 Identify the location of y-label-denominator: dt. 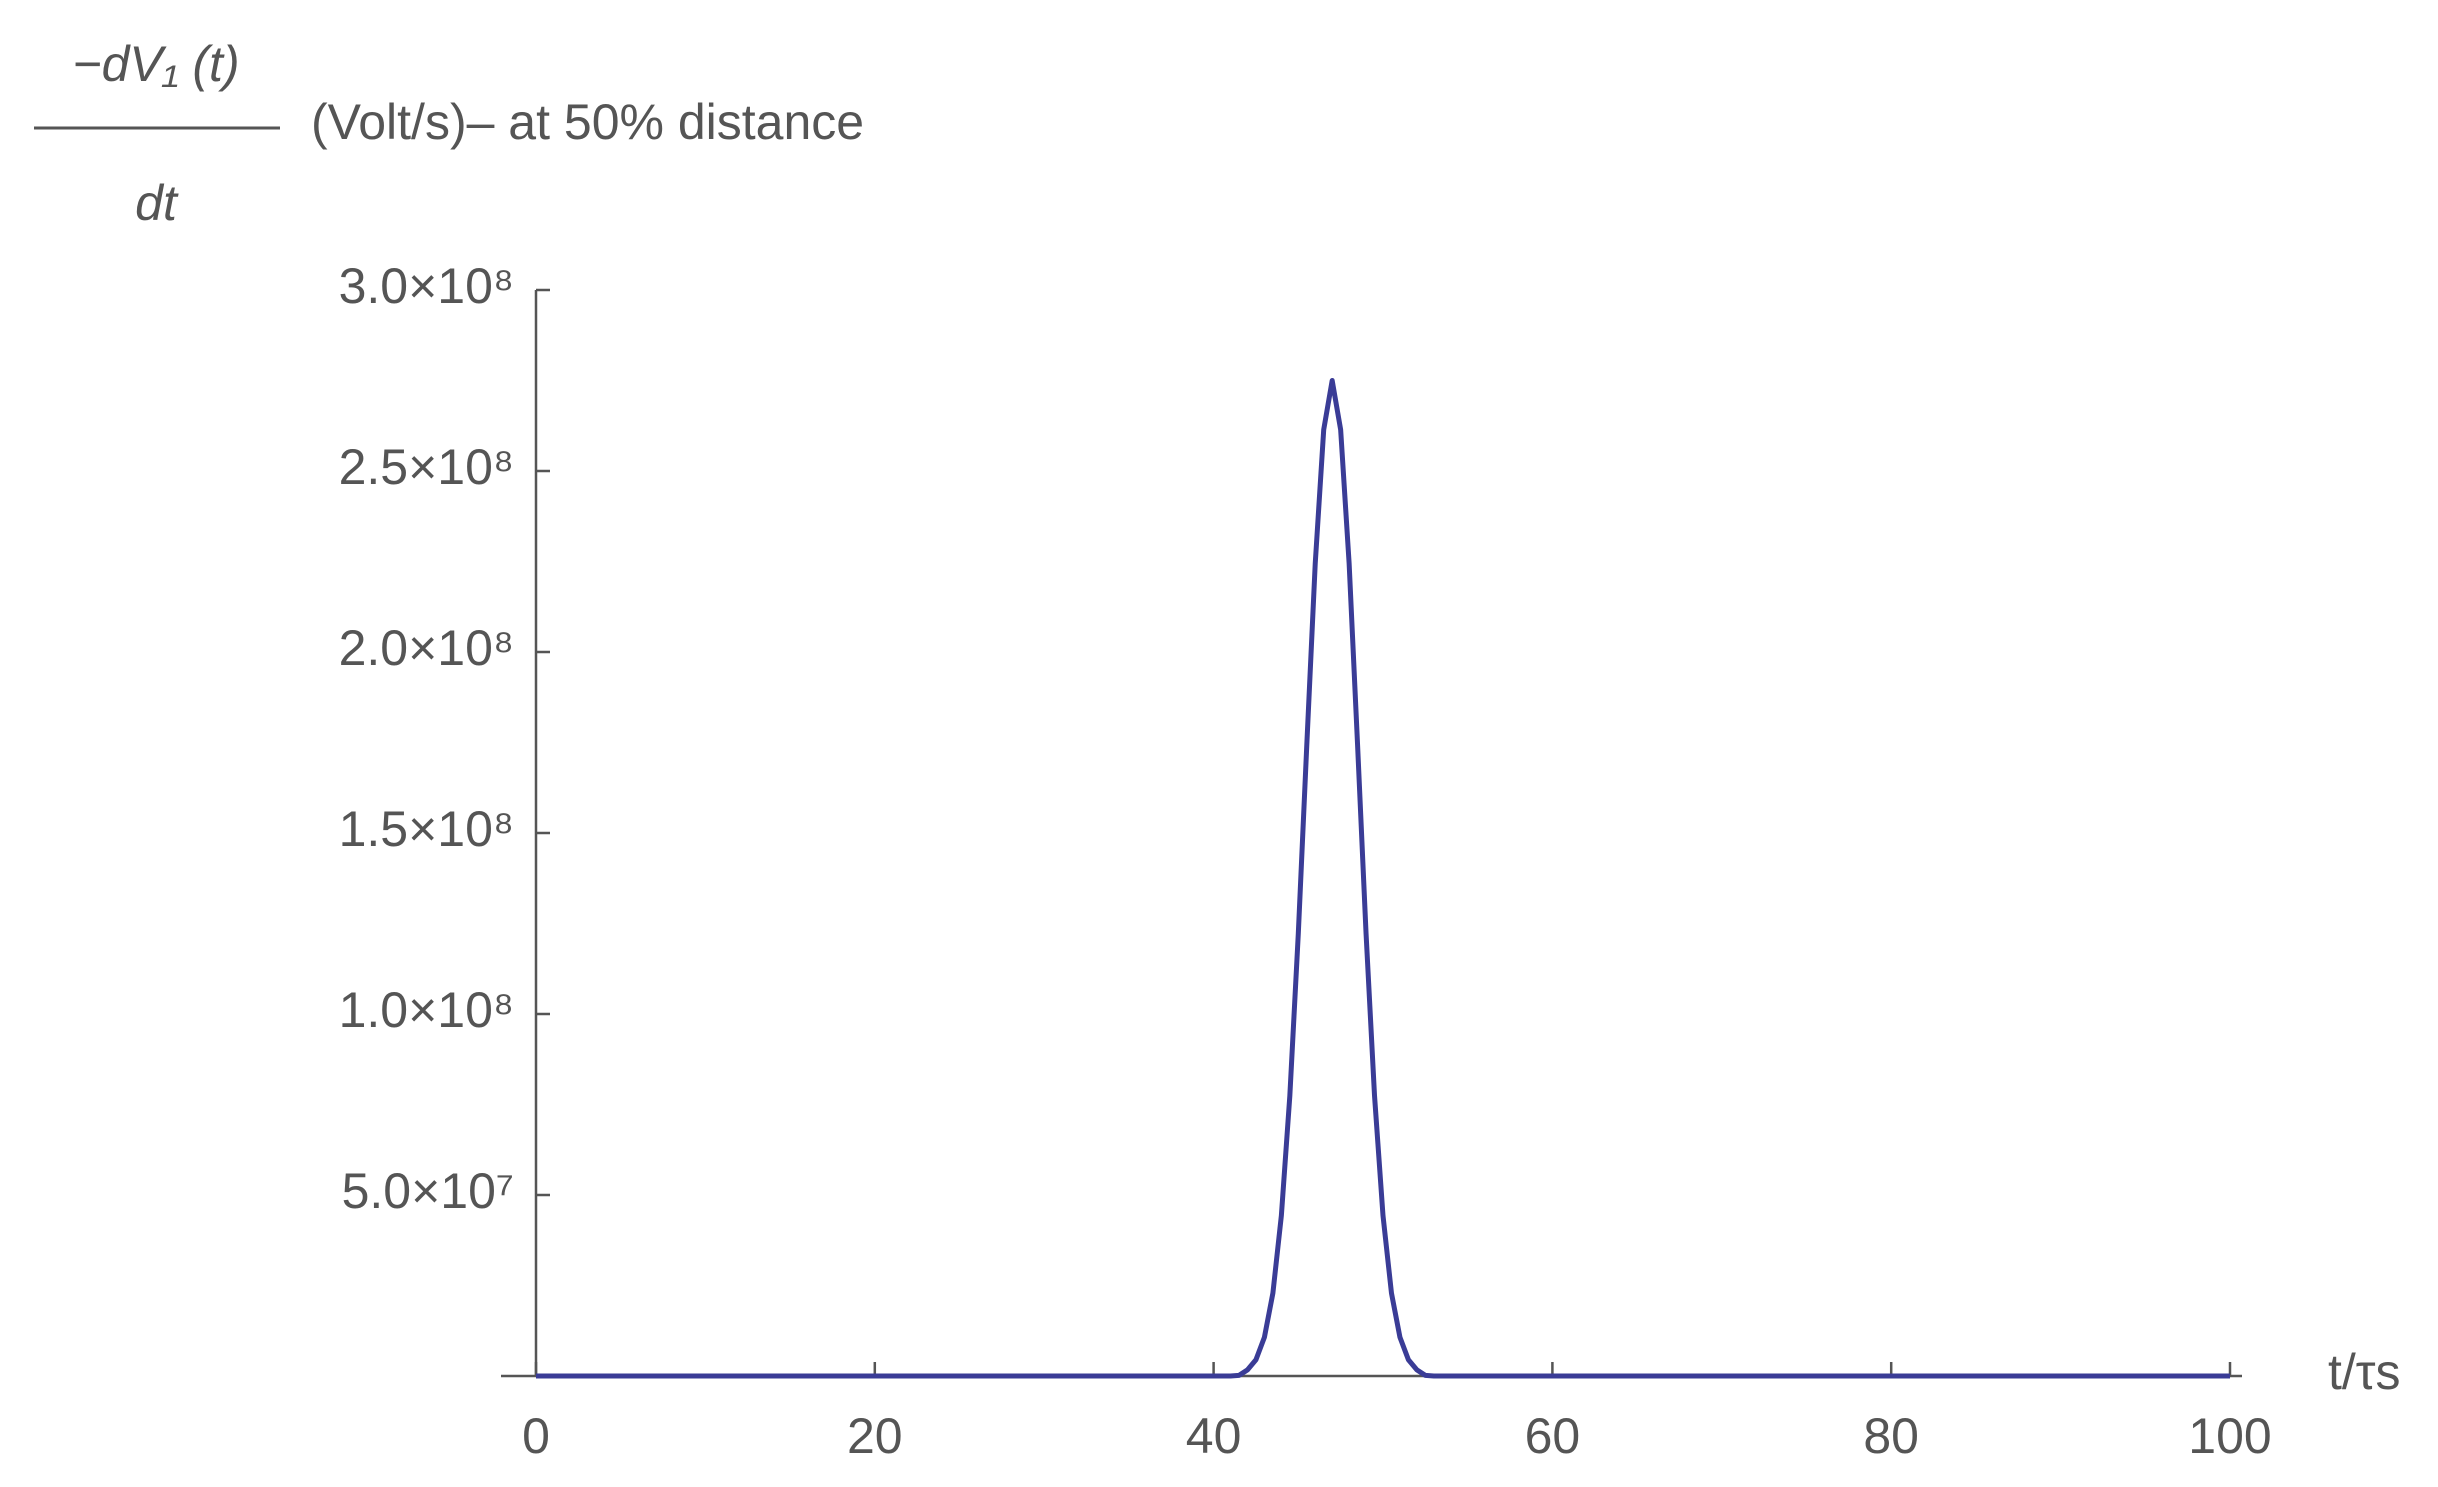
(157, 203).